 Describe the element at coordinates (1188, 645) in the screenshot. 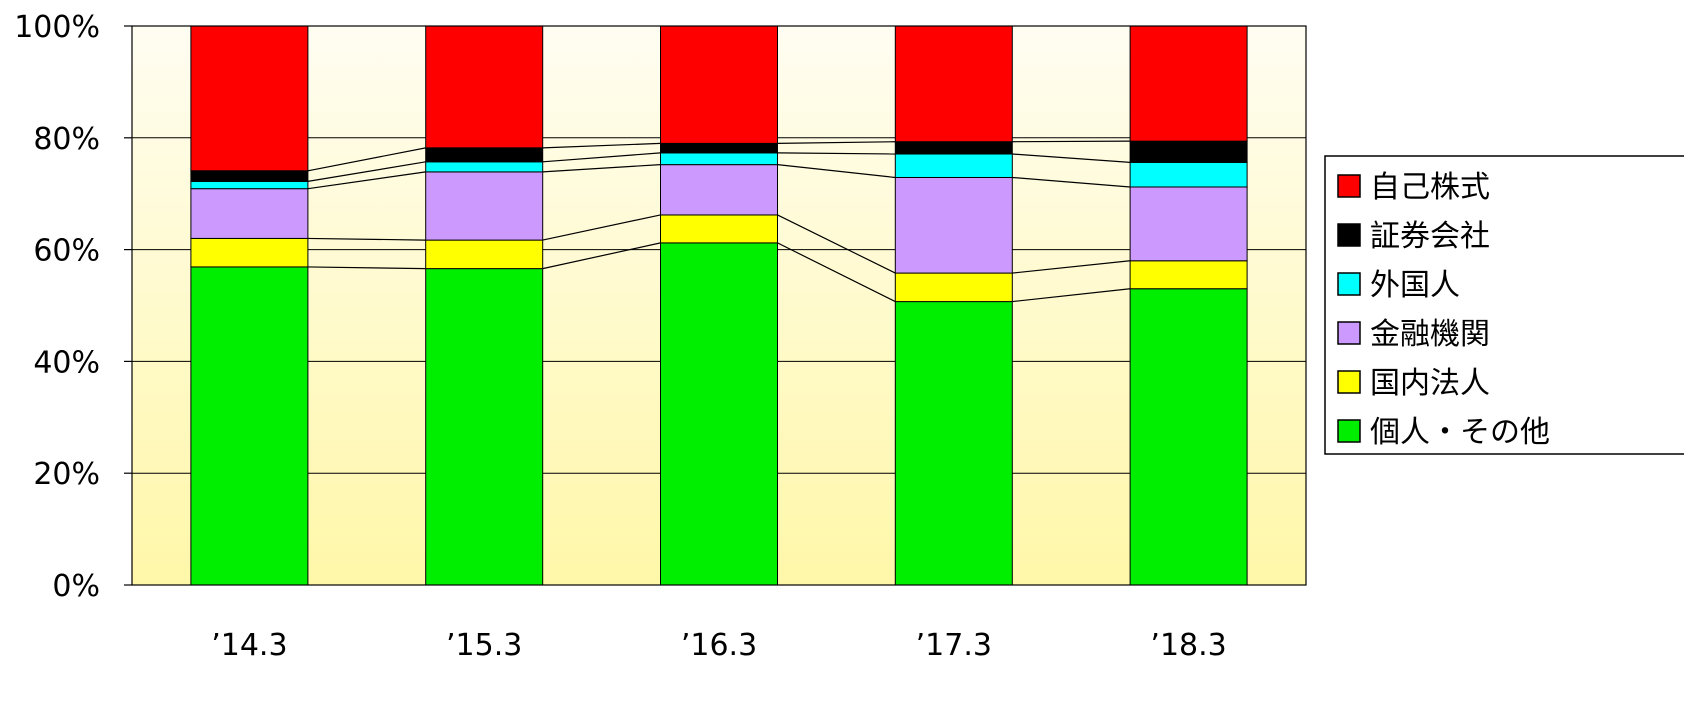

I see `x-tick-label: ’18.3` at that location.